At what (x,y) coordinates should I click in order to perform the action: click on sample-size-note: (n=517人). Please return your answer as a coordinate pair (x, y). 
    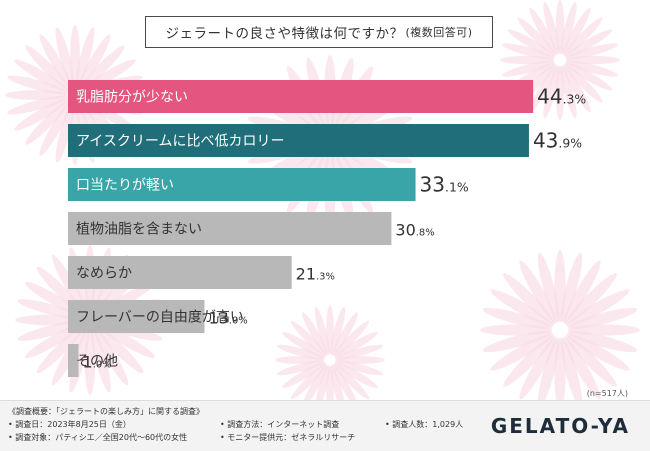
    Looking at the image, I should click on (607, 393).